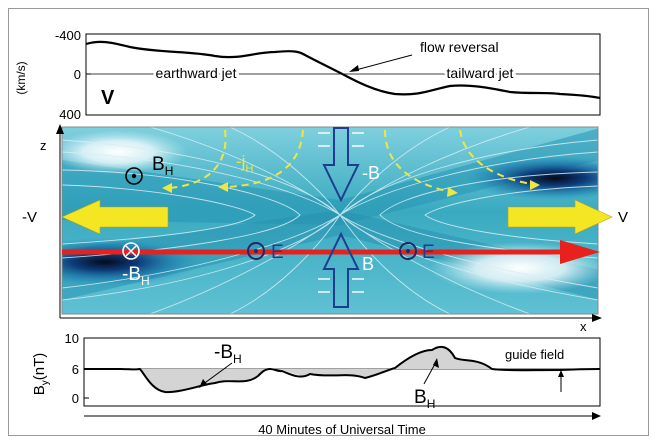  Describe the element at coordinates (371, 173) in the screenshot. I see `neg-b-label: -B` at that location.